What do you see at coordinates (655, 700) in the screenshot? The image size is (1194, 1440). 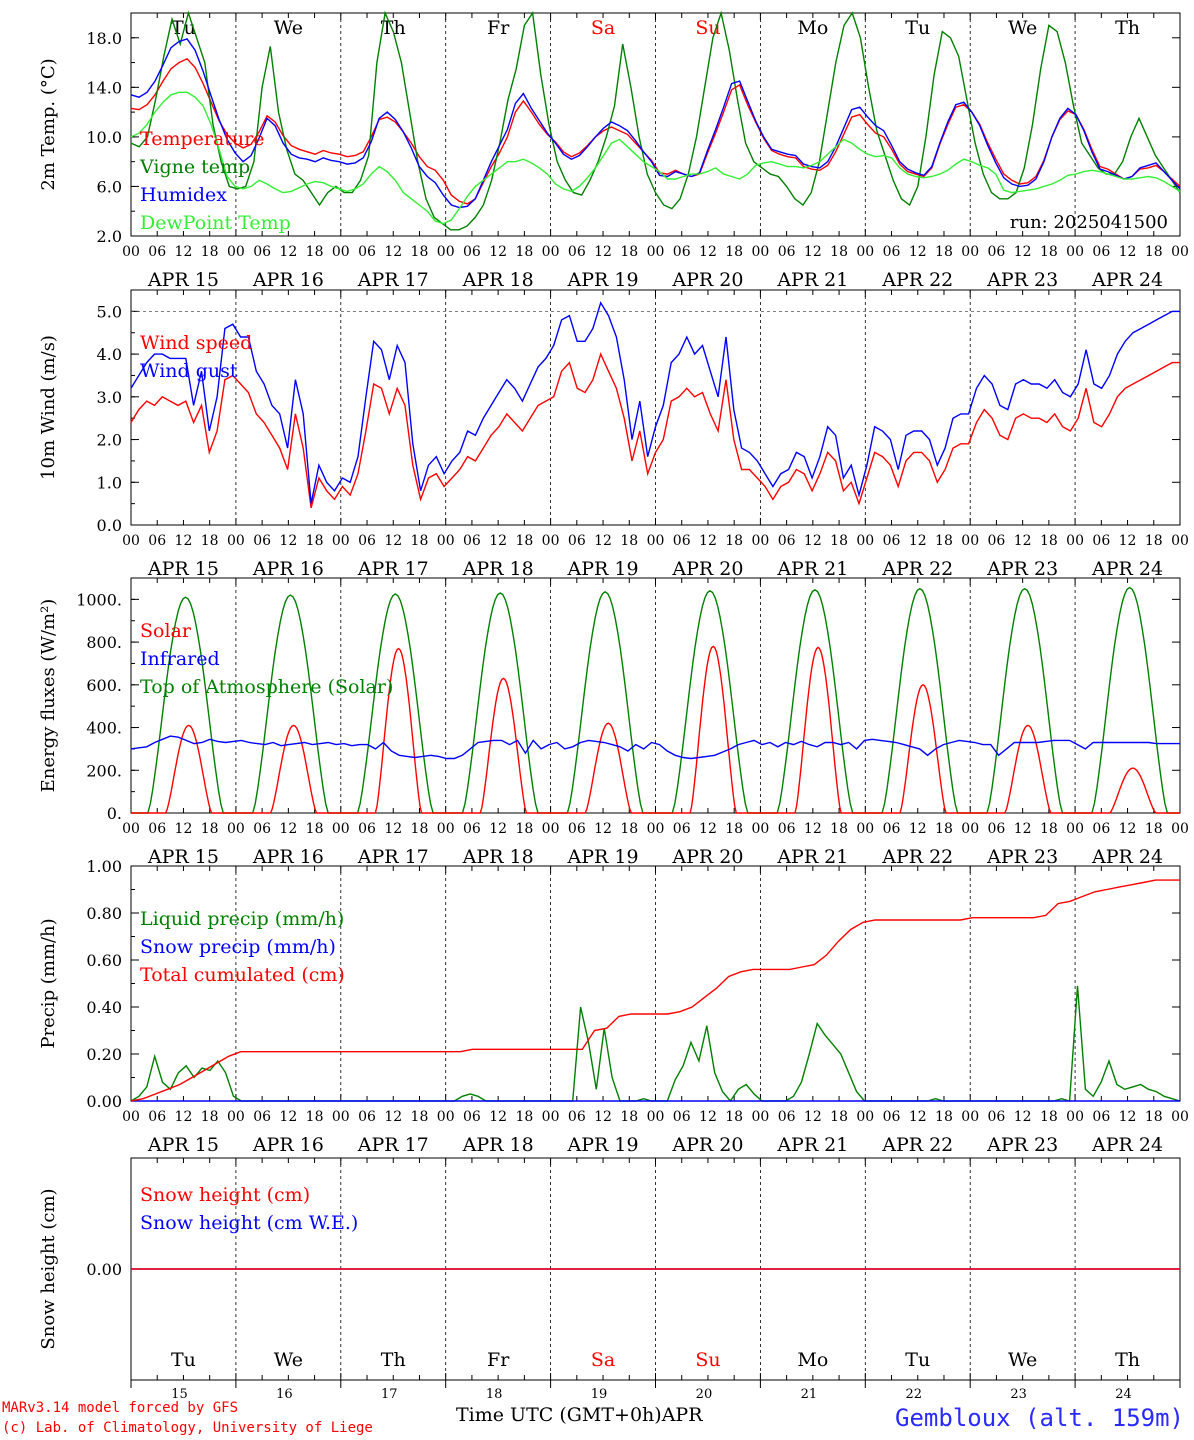 I see `toa-solar-line` at bounding box center [655, 700].